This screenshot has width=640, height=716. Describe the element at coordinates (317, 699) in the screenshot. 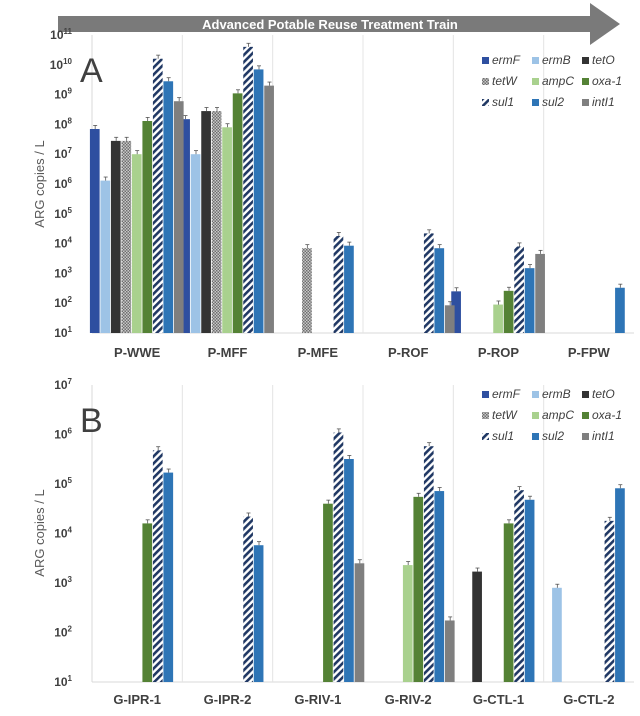

I see `x-tick-label: G-RIV-1` at that location.